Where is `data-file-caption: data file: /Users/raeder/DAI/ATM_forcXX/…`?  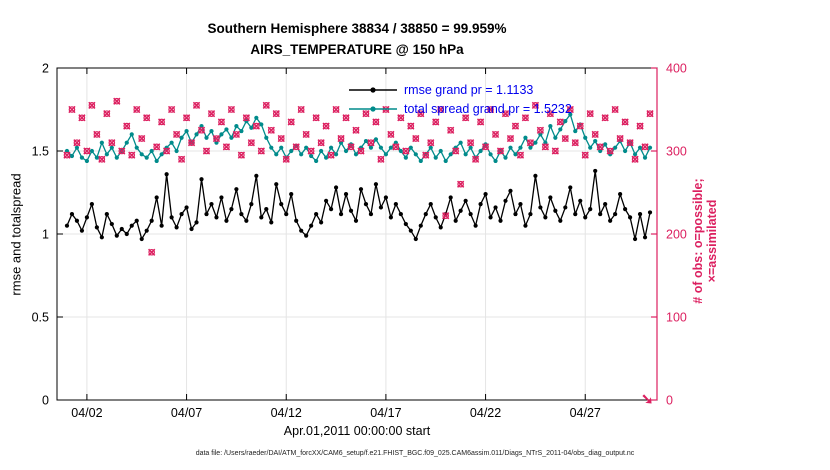
data-file-caption: data file: /Users/raeder/DAI/ATM_forcXX/… is located at coordinates (415, 453).